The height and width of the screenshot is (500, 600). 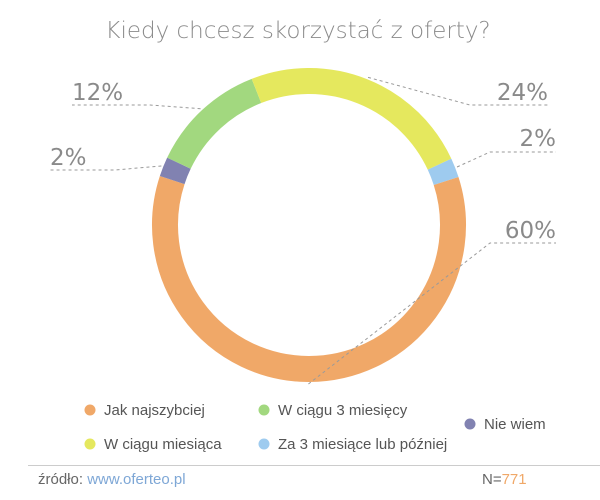 What do you see at coordinates (175, 171) in the screenshot?
I see `slice-nie-wiem` at bounding box center [175, 171].